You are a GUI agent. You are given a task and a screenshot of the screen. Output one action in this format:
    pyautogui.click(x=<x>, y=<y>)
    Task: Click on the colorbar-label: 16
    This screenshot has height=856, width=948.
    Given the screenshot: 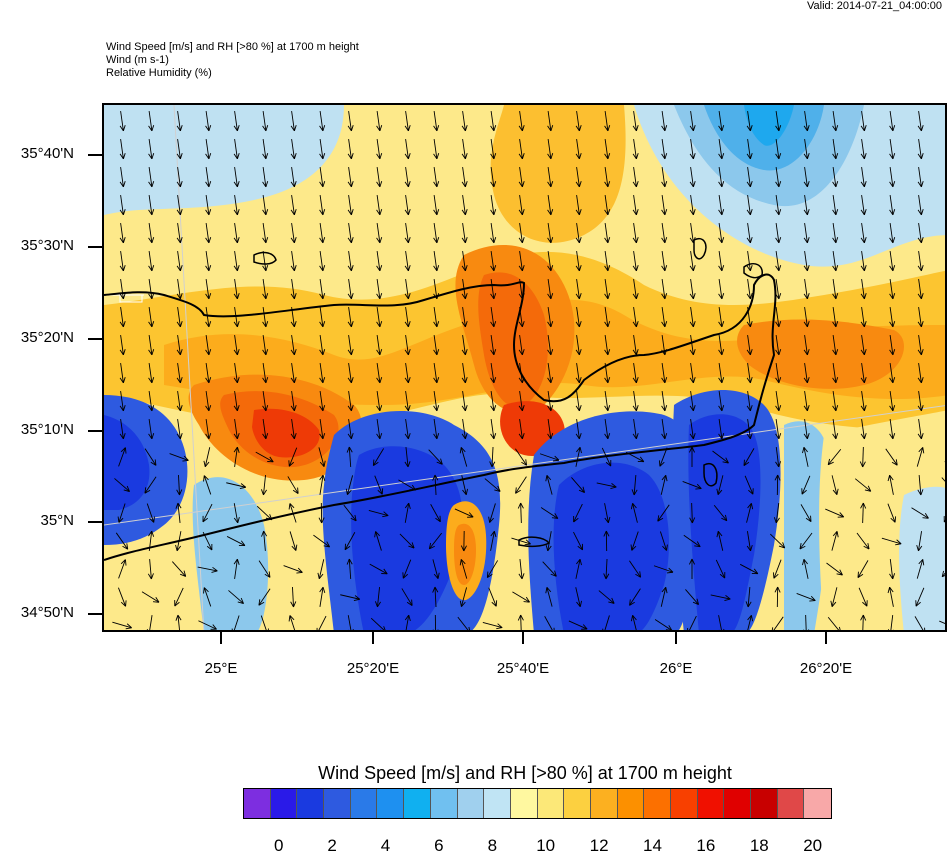 What is the action you would take?
    pyautogui.click(x=705, y=846)
    